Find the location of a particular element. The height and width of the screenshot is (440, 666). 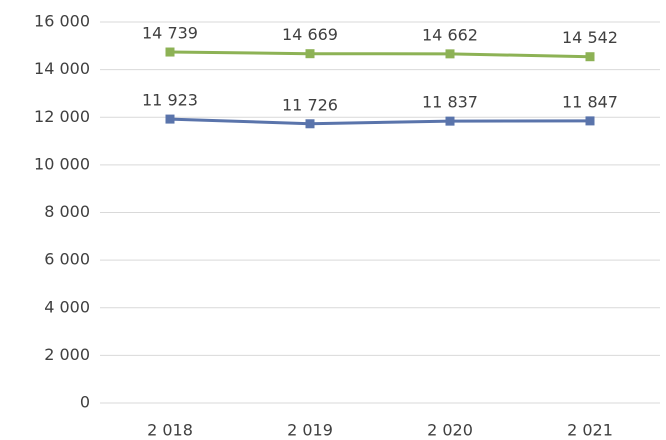

data-label: 11 847 is located at coordinates (590, 101).